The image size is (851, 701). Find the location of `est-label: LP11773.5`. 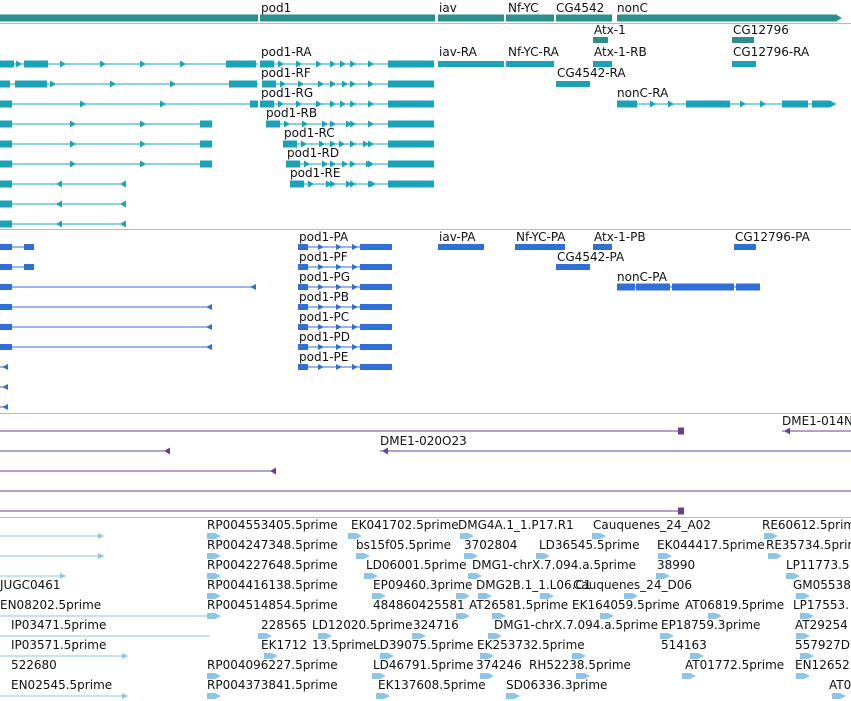

est-label: LP11773.5 is located at coordinates (818, 565).